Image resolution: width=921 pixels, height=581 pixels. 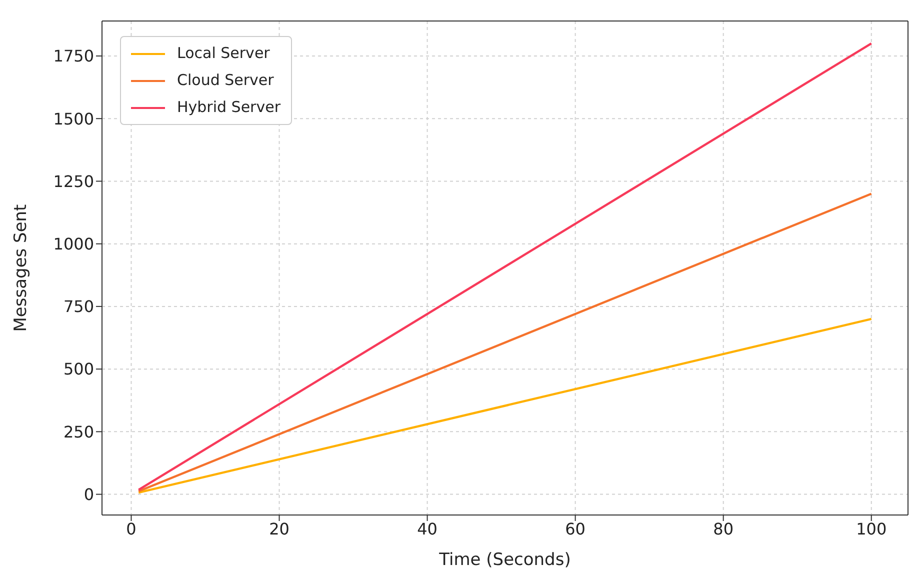 What do you see at coordinates (73, 181) in the screenshot?
I see `y-tick-label: 1250` at bounding box center [73, 181].